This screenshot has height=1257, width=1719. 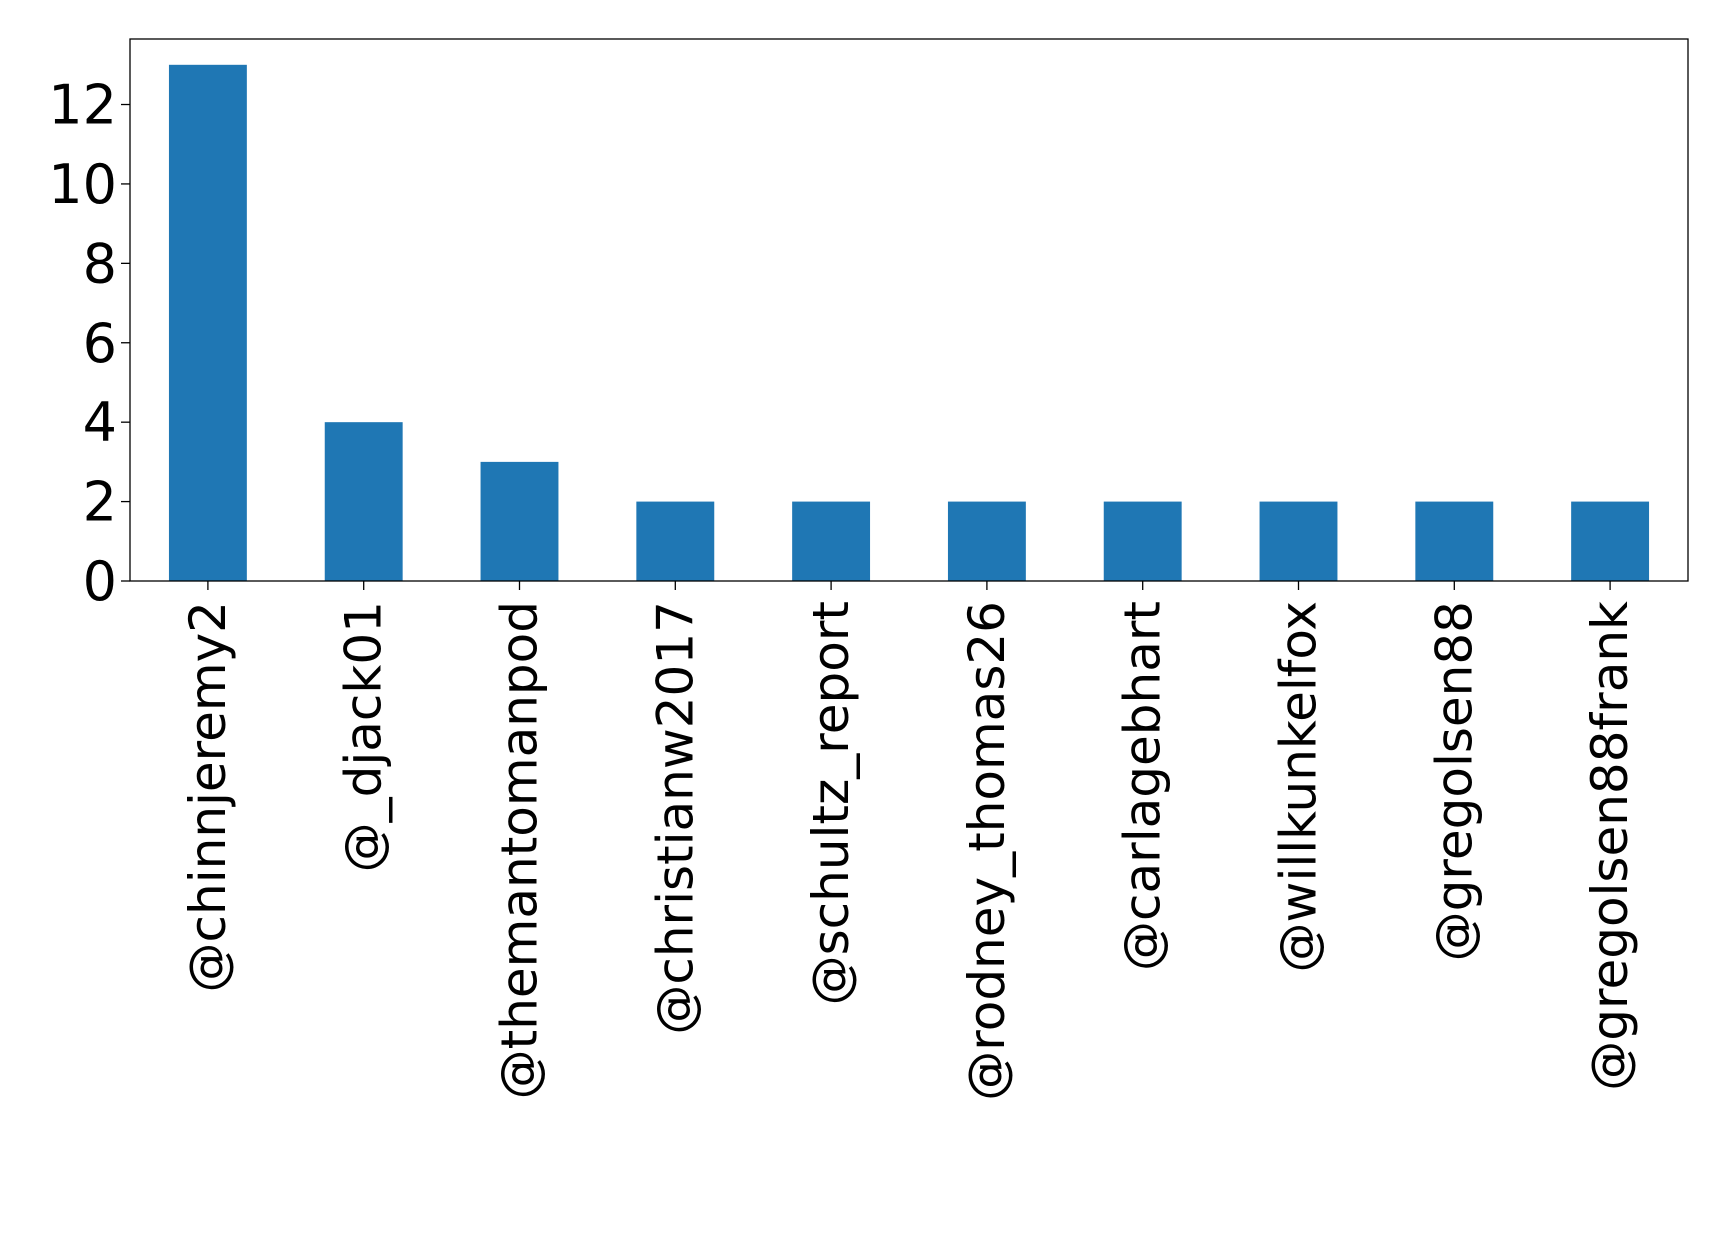 I want to click on x-tick-label: @christianw2017, so click(x=675, y=818).